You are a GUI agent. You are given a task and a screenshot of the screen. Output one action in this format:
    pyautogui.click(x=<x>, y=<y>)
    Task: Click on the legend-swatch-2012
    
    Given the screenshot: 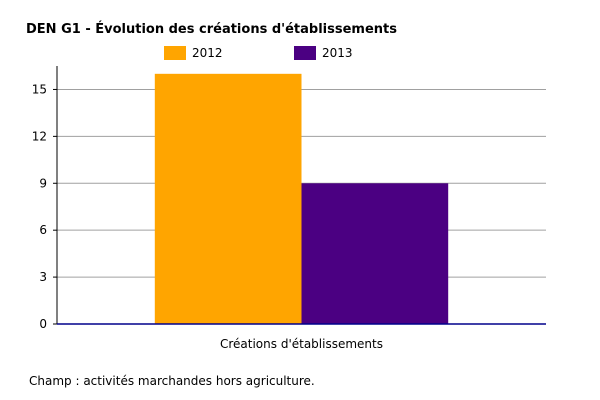 What is the action you would take?
    pyautogui.click(x=175, y=53)
    